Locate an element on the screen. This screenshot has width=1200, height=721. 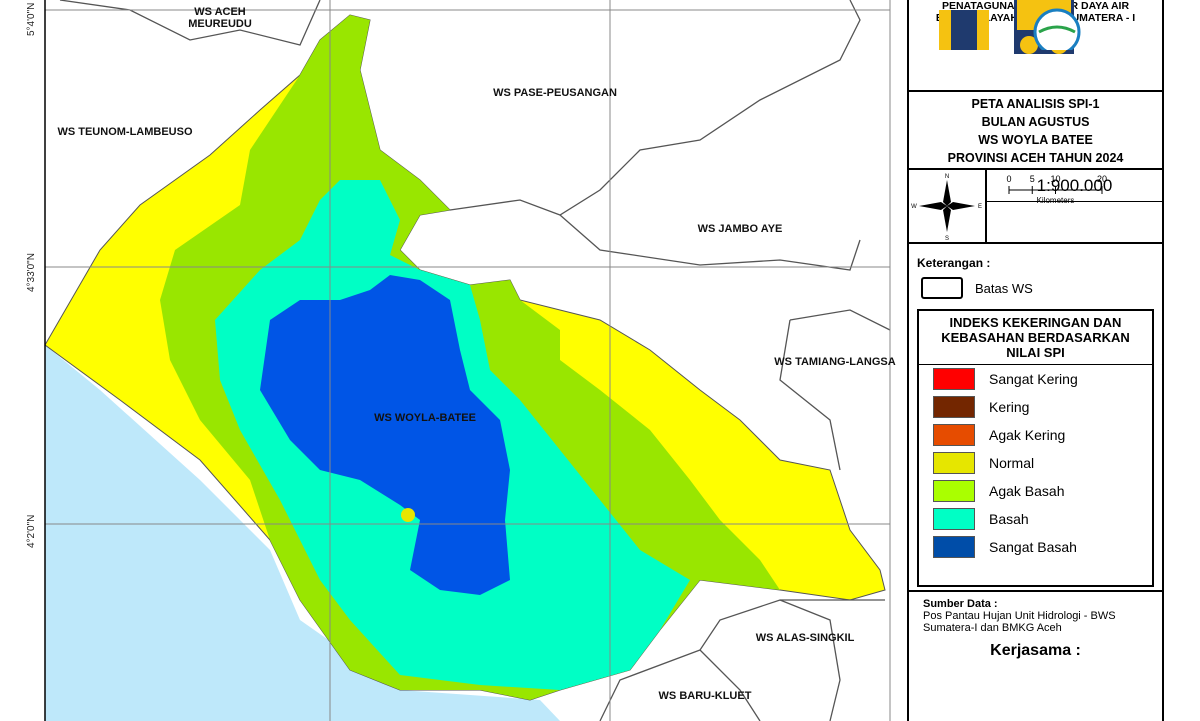
spot is located at coordinates (408, 515).